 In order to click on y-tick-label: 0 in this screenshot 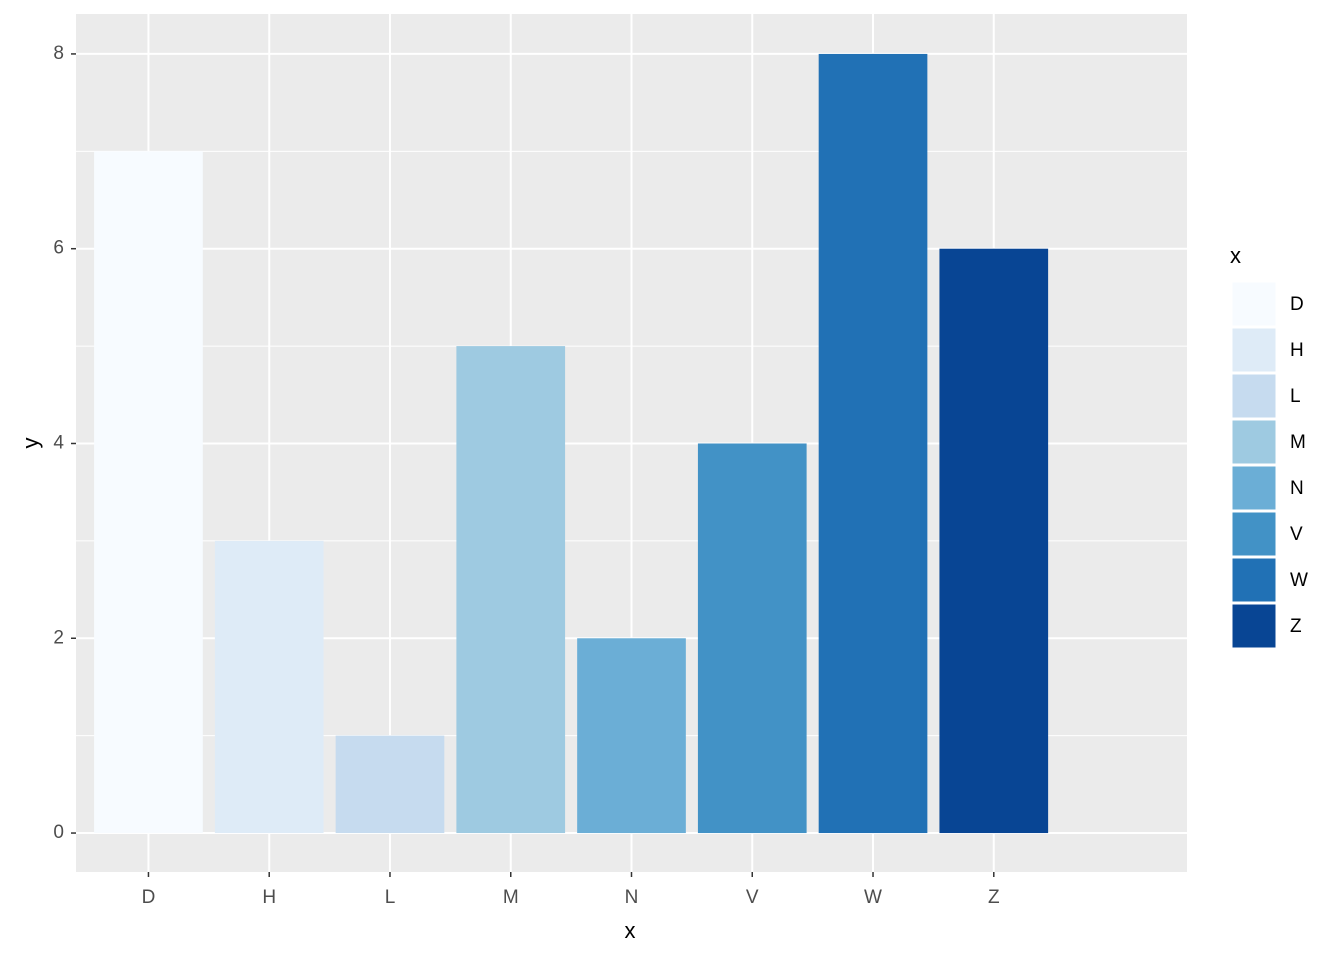, I will do `click(58, 832)`.